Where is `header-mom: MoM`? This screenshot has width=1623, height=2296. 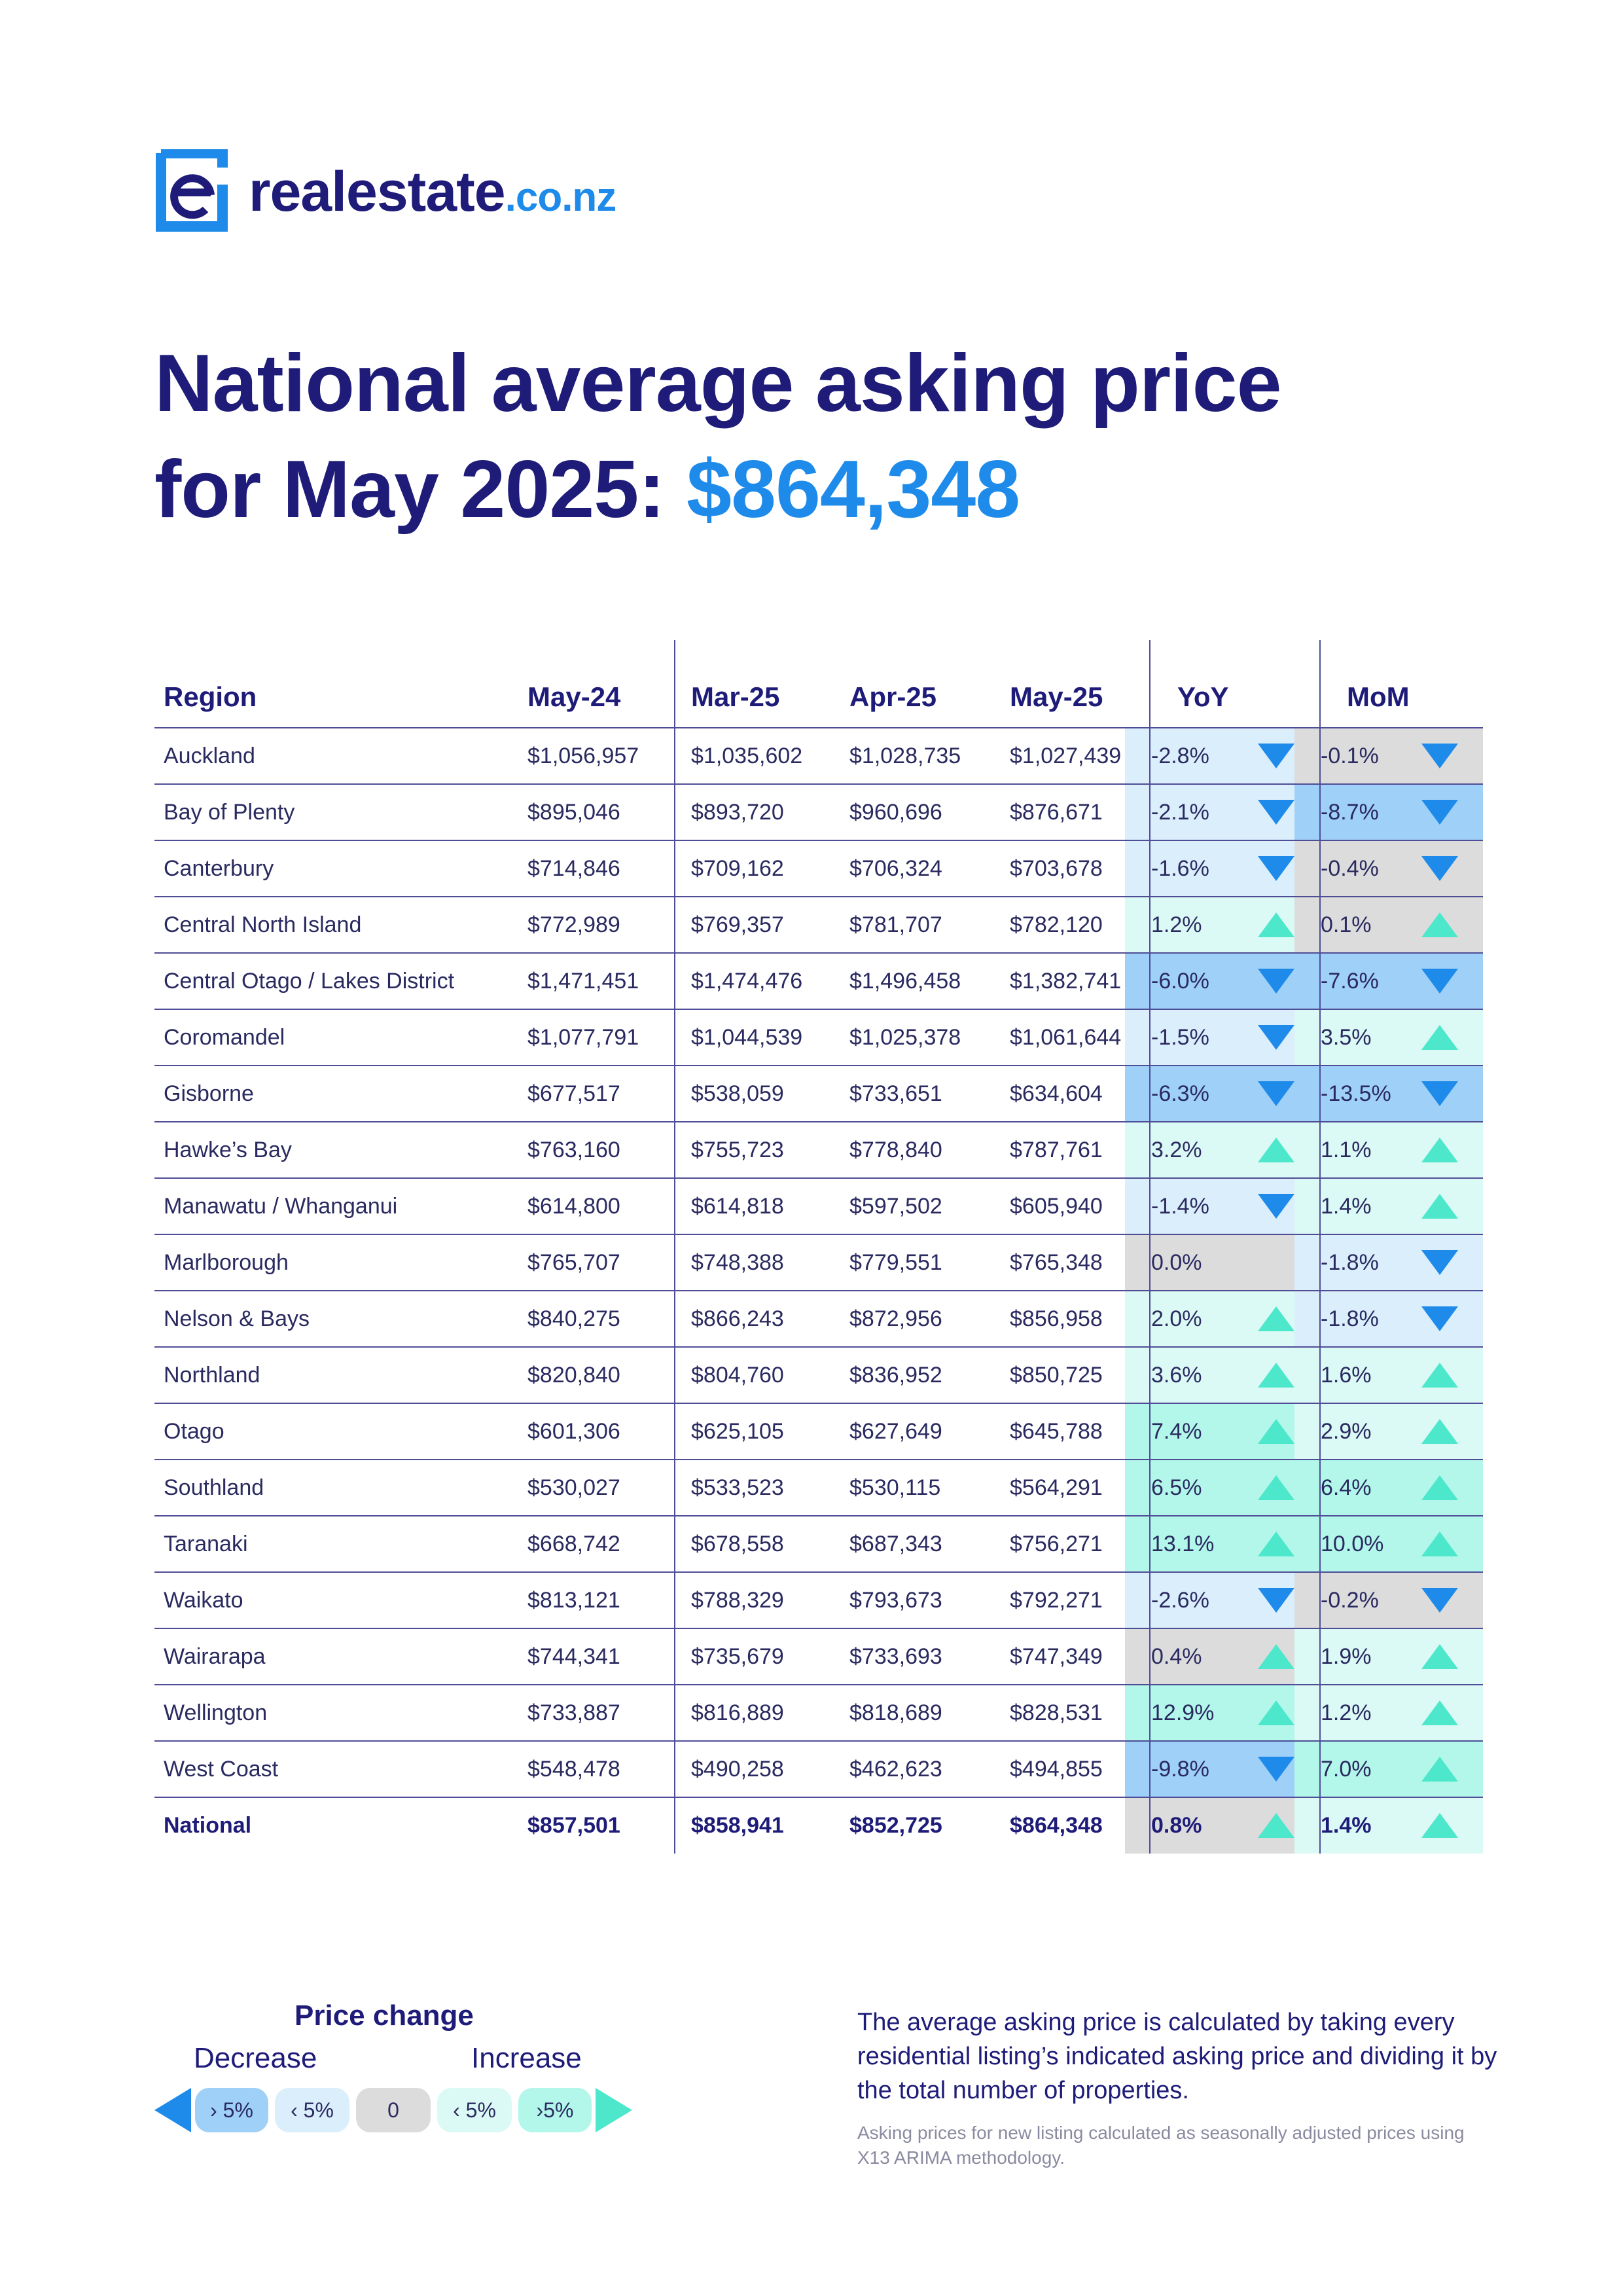
header-mom: MoM is located at coordinates (1378, 696).